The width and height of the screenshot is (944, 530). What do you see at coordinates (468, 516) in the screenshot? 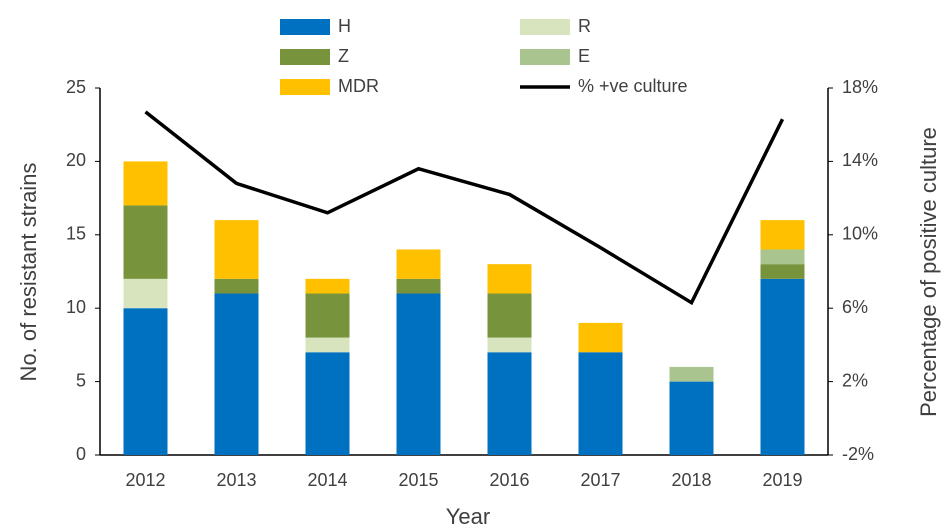
I see `x-axis-title: Year` at bounding box center [468, 516].